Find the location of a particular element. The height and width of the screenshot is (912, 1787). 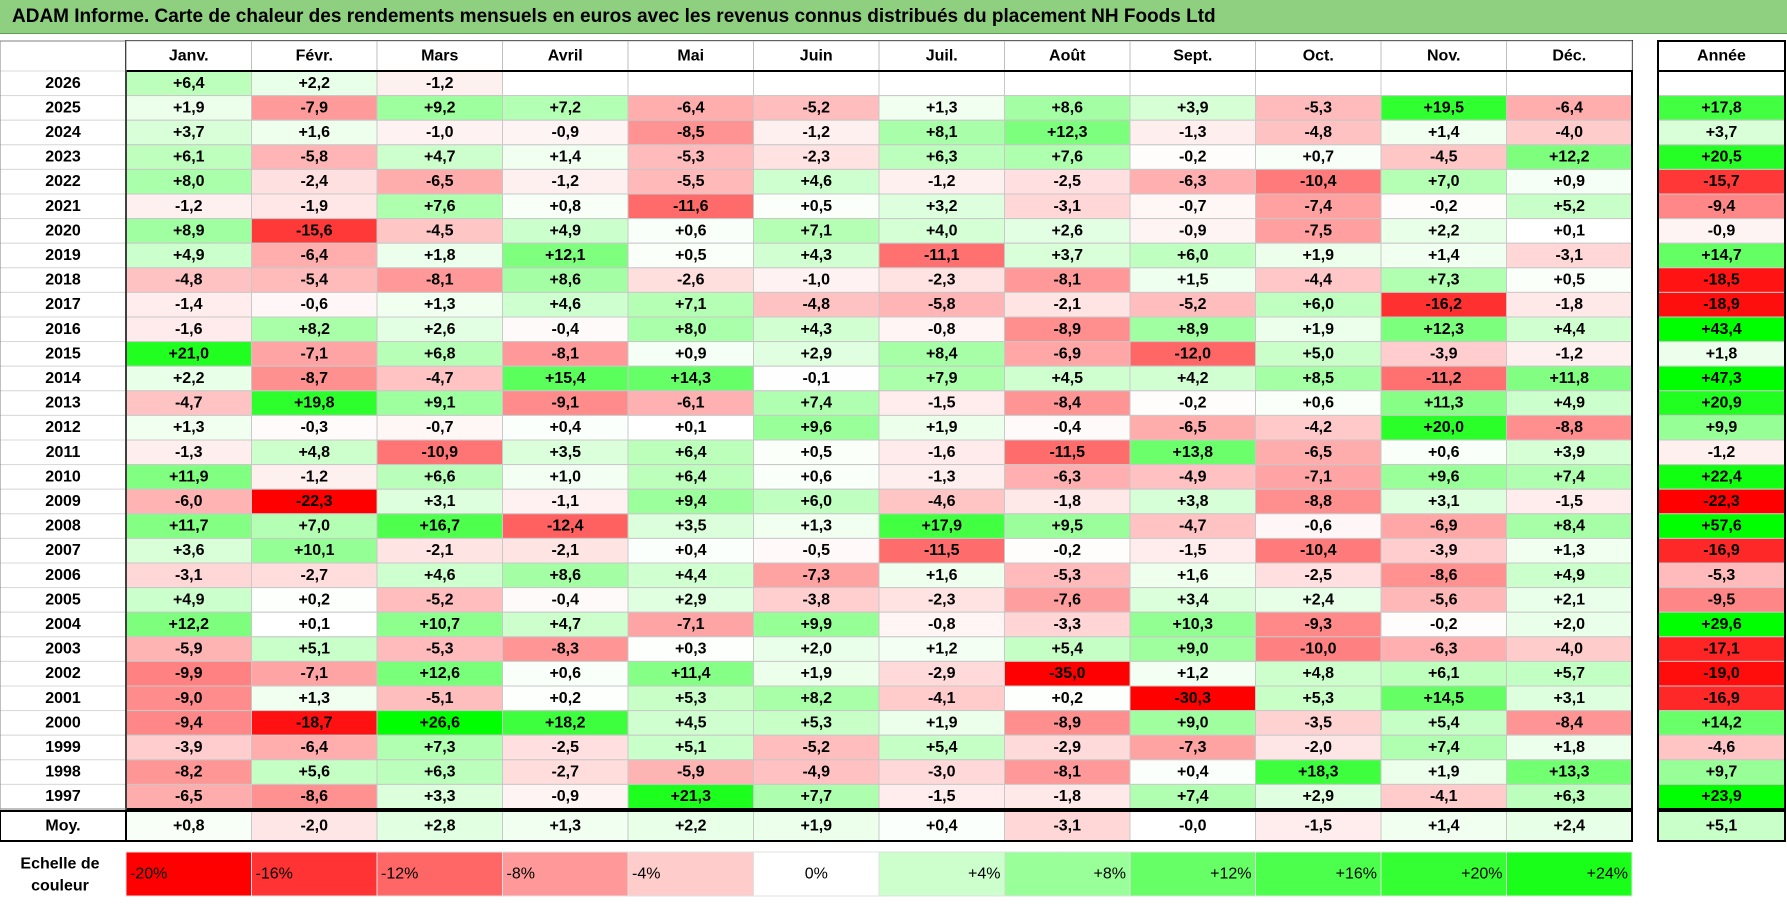

legend-swatch is located at coordinates (941, 874).